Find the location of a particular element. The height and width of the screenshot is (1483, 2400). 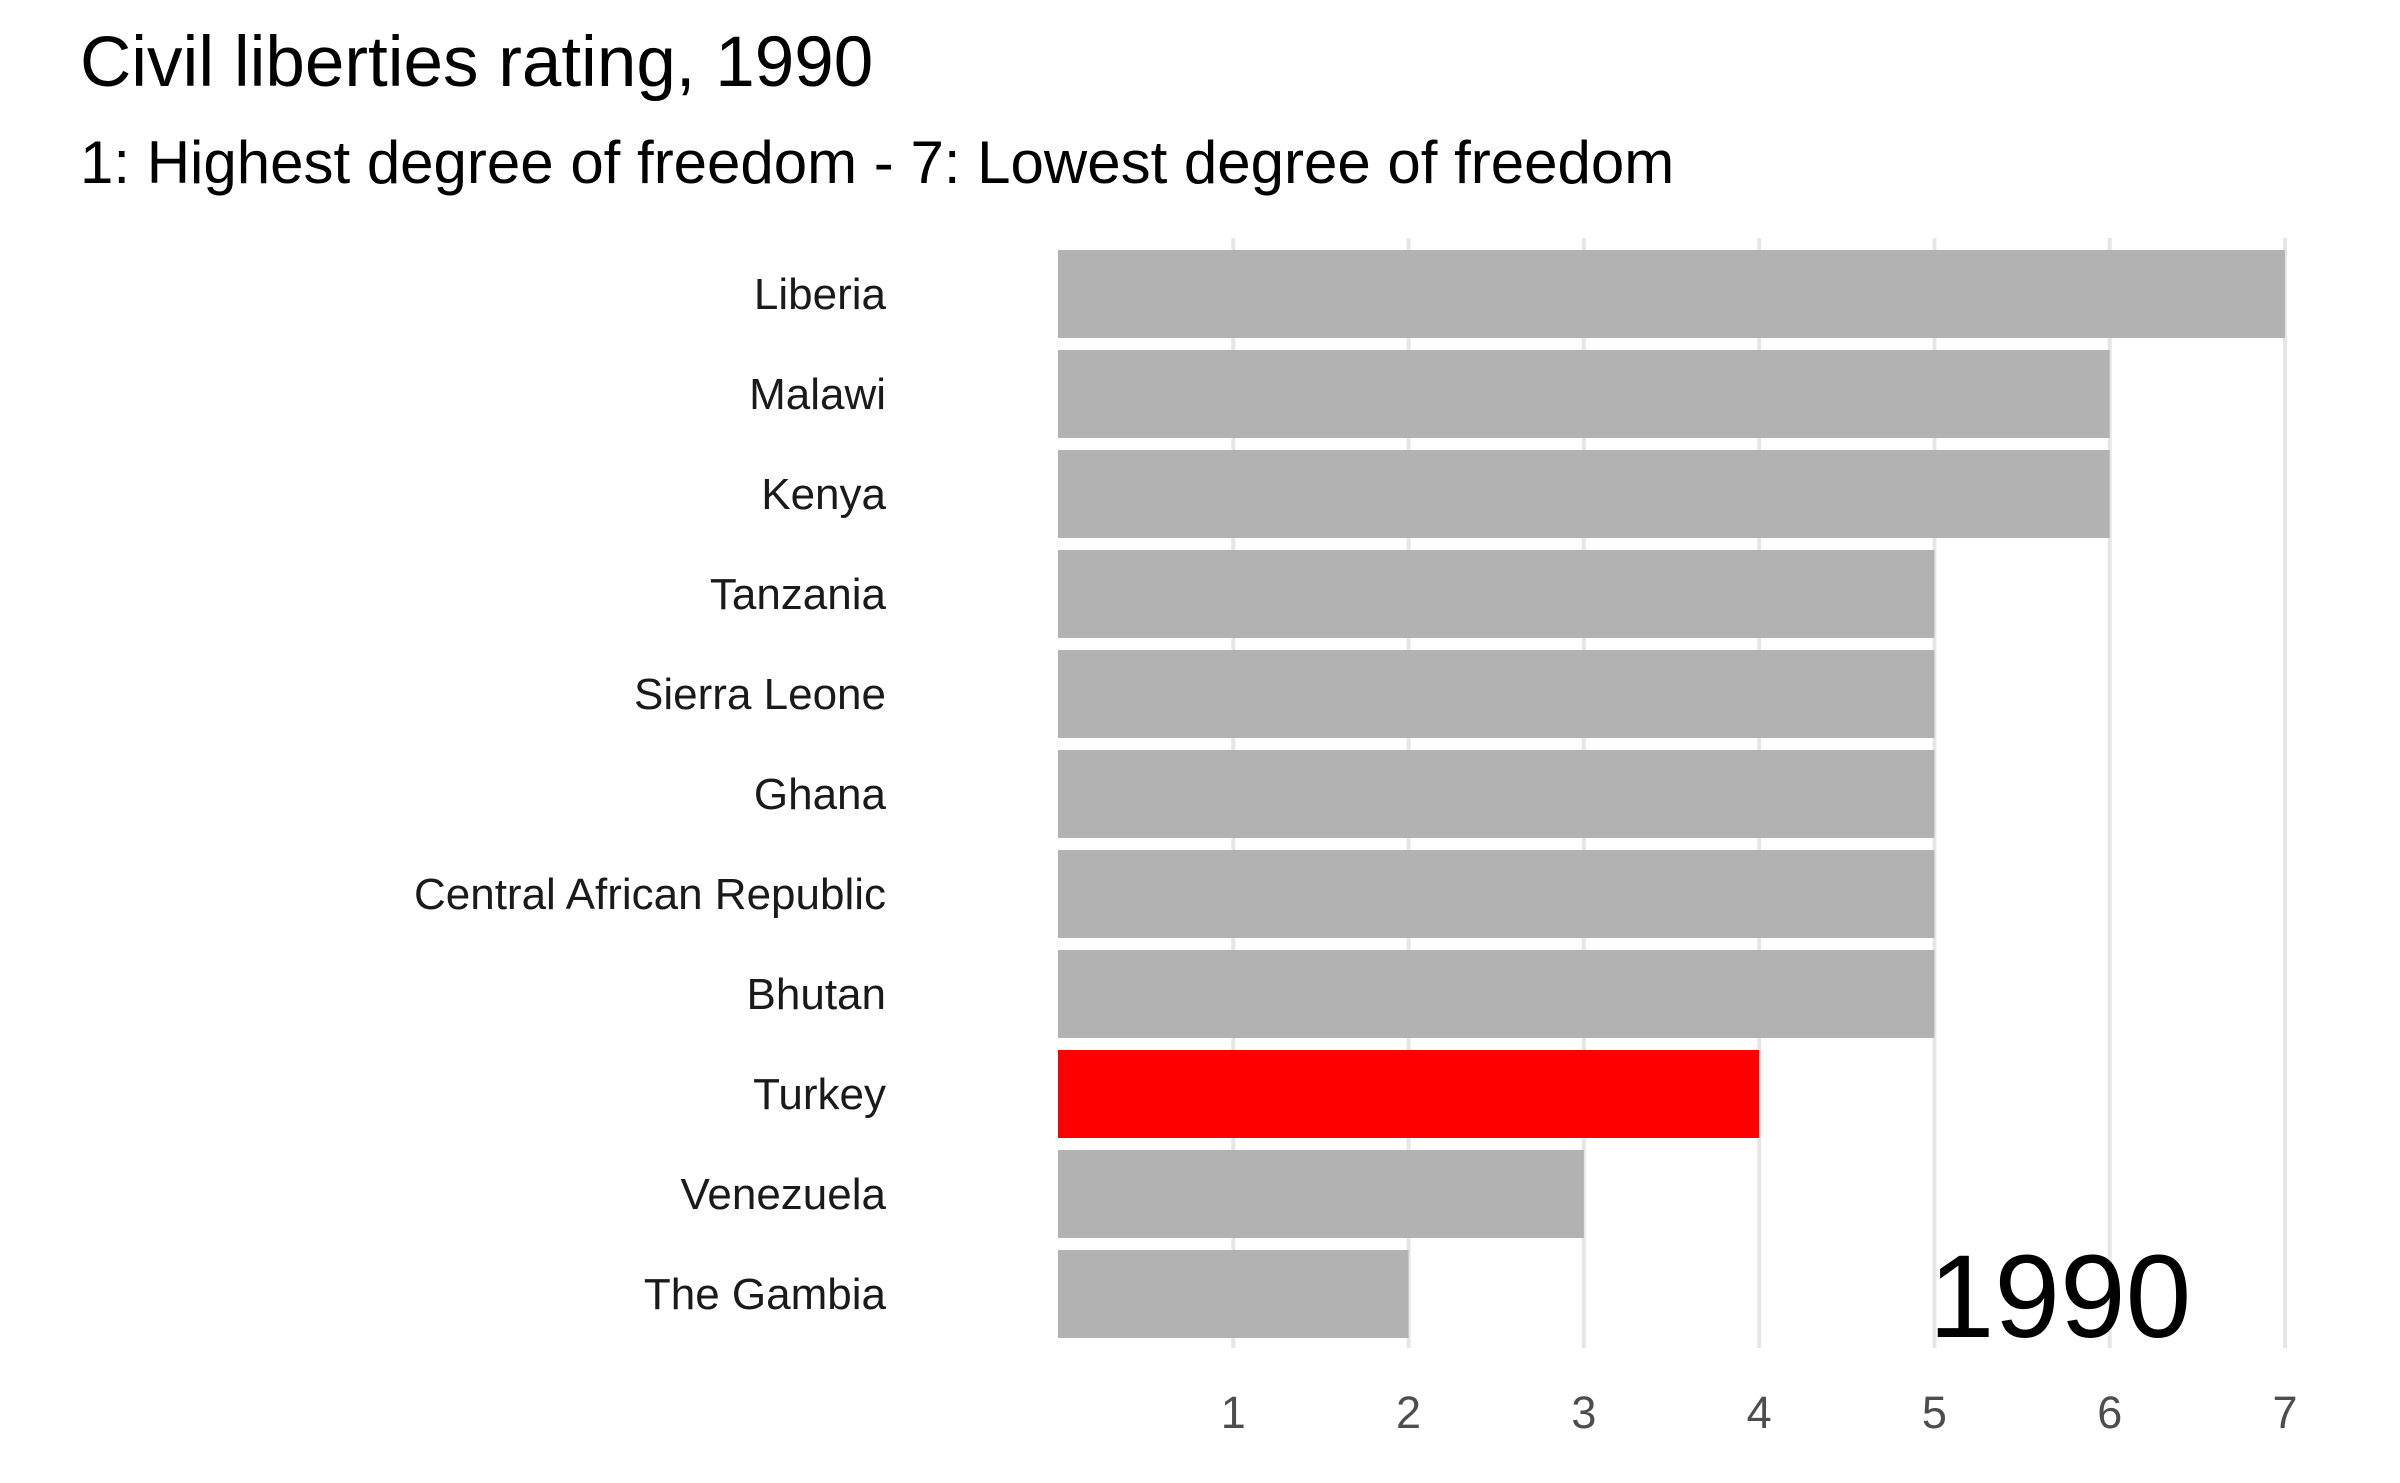

bar-liberia is located at coordinates (1671, 294).